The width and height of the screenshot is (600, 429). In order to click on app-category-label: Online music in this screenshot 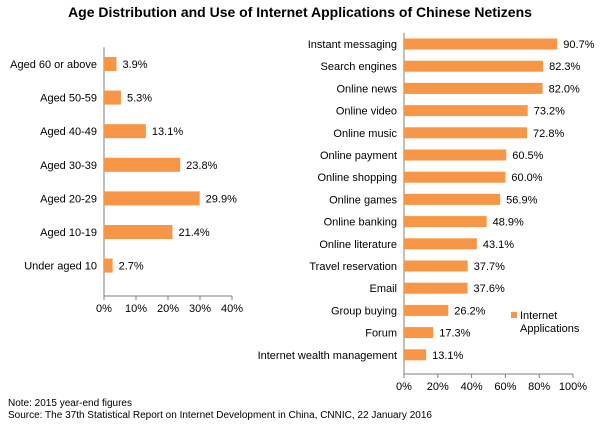, I will do `click(365, 134)`.